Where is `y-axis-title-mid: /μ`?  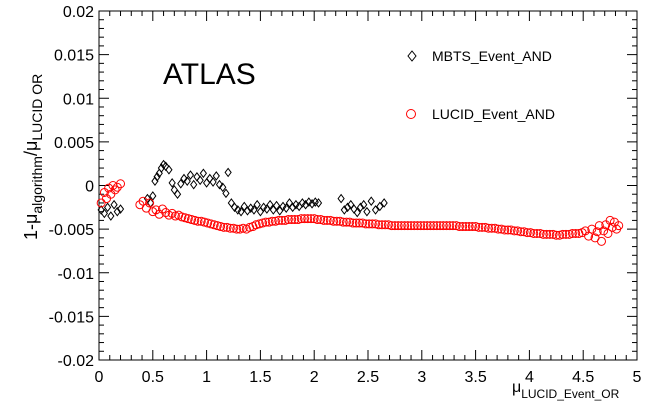 y-axis-title-mid: /μ is located at coordinates (31, 148).